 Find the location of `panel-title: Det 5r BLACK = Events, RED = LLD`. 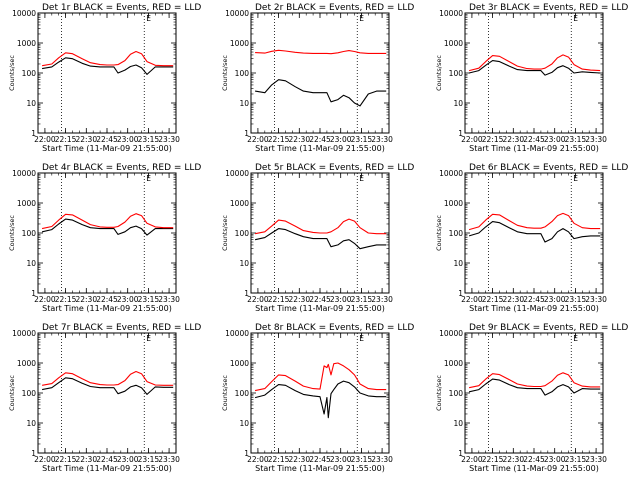

panel-title: Det 5r BLACK = Events, RED = LLD is located at coordinates (334, 168).